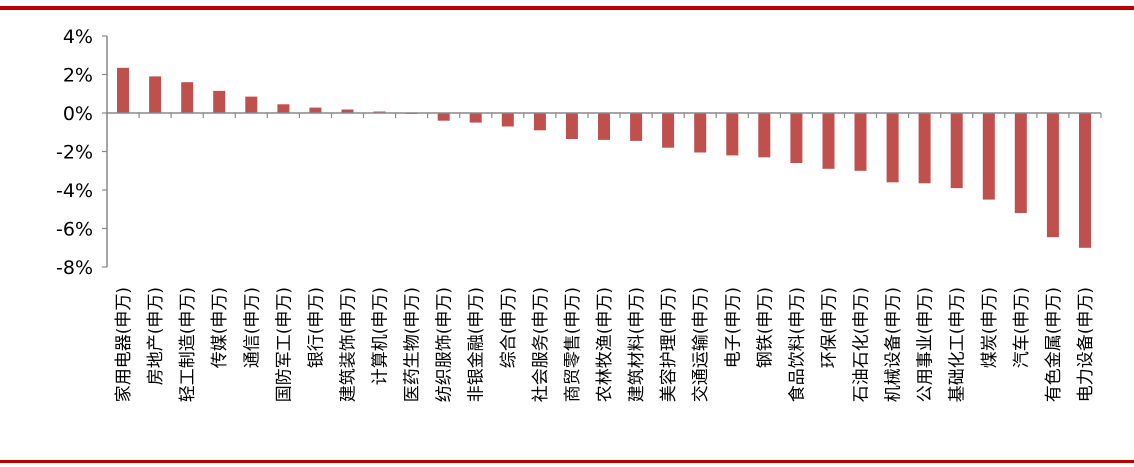 This screenshot has width=1134, height=467. What do you see at coordinates (958, 344) in the screenshot?
I see `x-category-label: 基础化工(申万)` at bounding box center [958, 344].